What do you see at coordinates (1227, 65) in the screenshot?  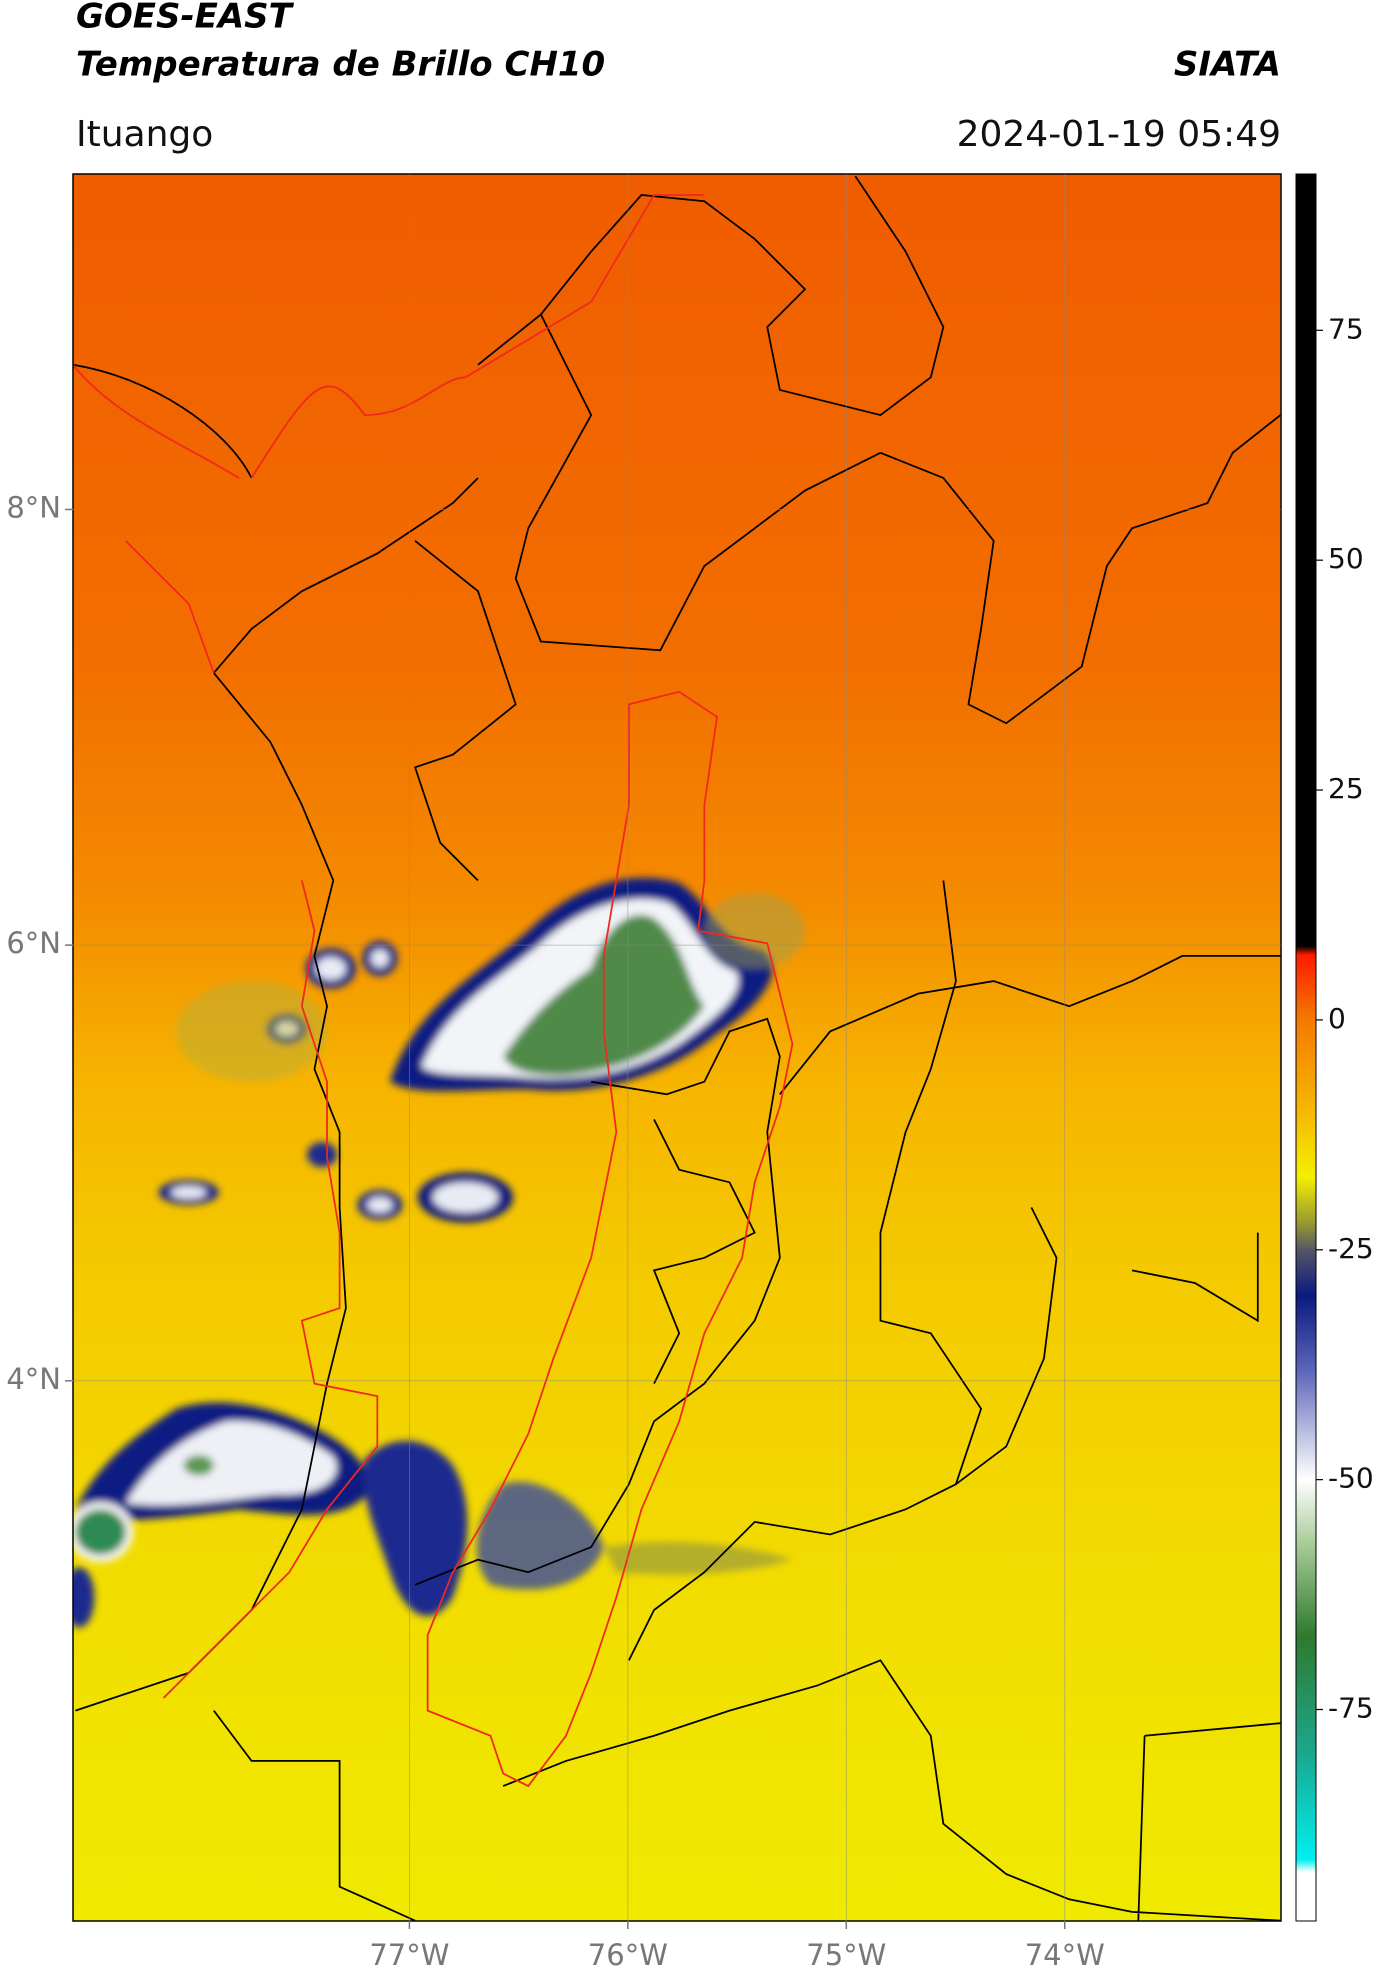 I see `source: SIATA` at bounding box center [1227, 65].